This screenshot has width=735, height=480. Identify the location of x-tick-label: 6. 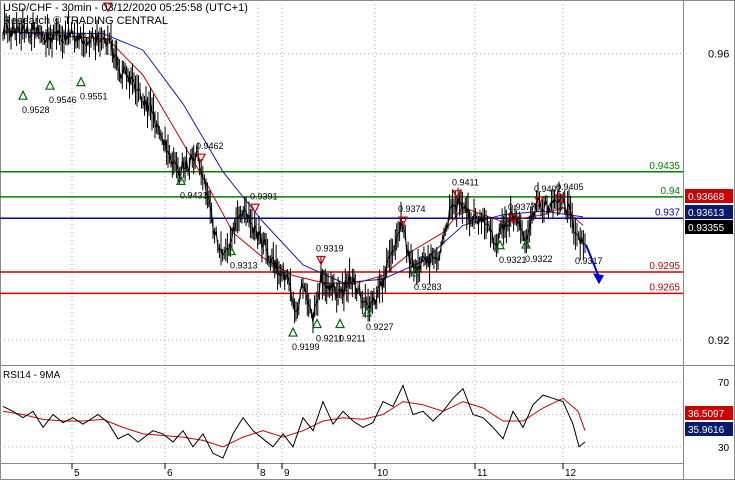
(170, 473).